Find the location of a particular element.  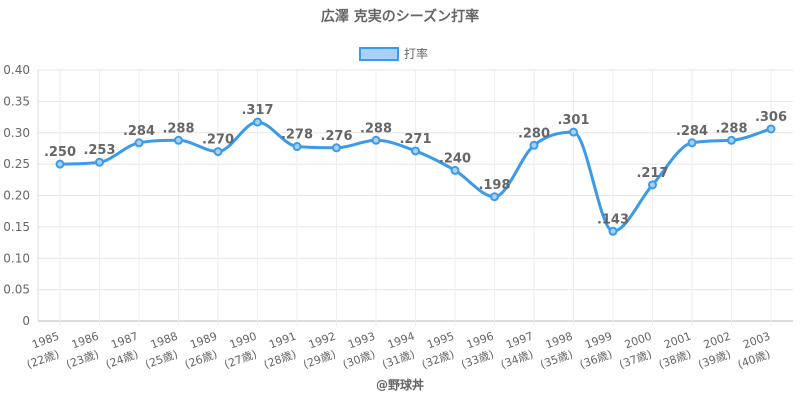

y-tick-label: 0.35 is located at coordinates (16, 101).